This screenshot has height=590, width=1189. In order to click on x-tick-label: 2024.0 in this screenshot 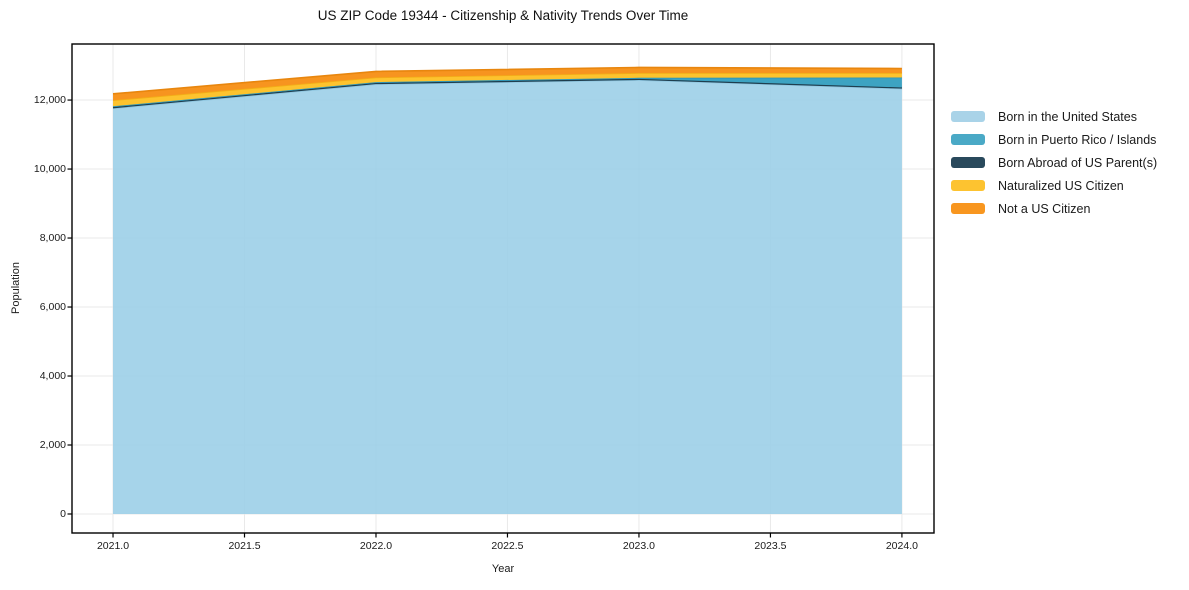, I will do `click(901, 546)`.